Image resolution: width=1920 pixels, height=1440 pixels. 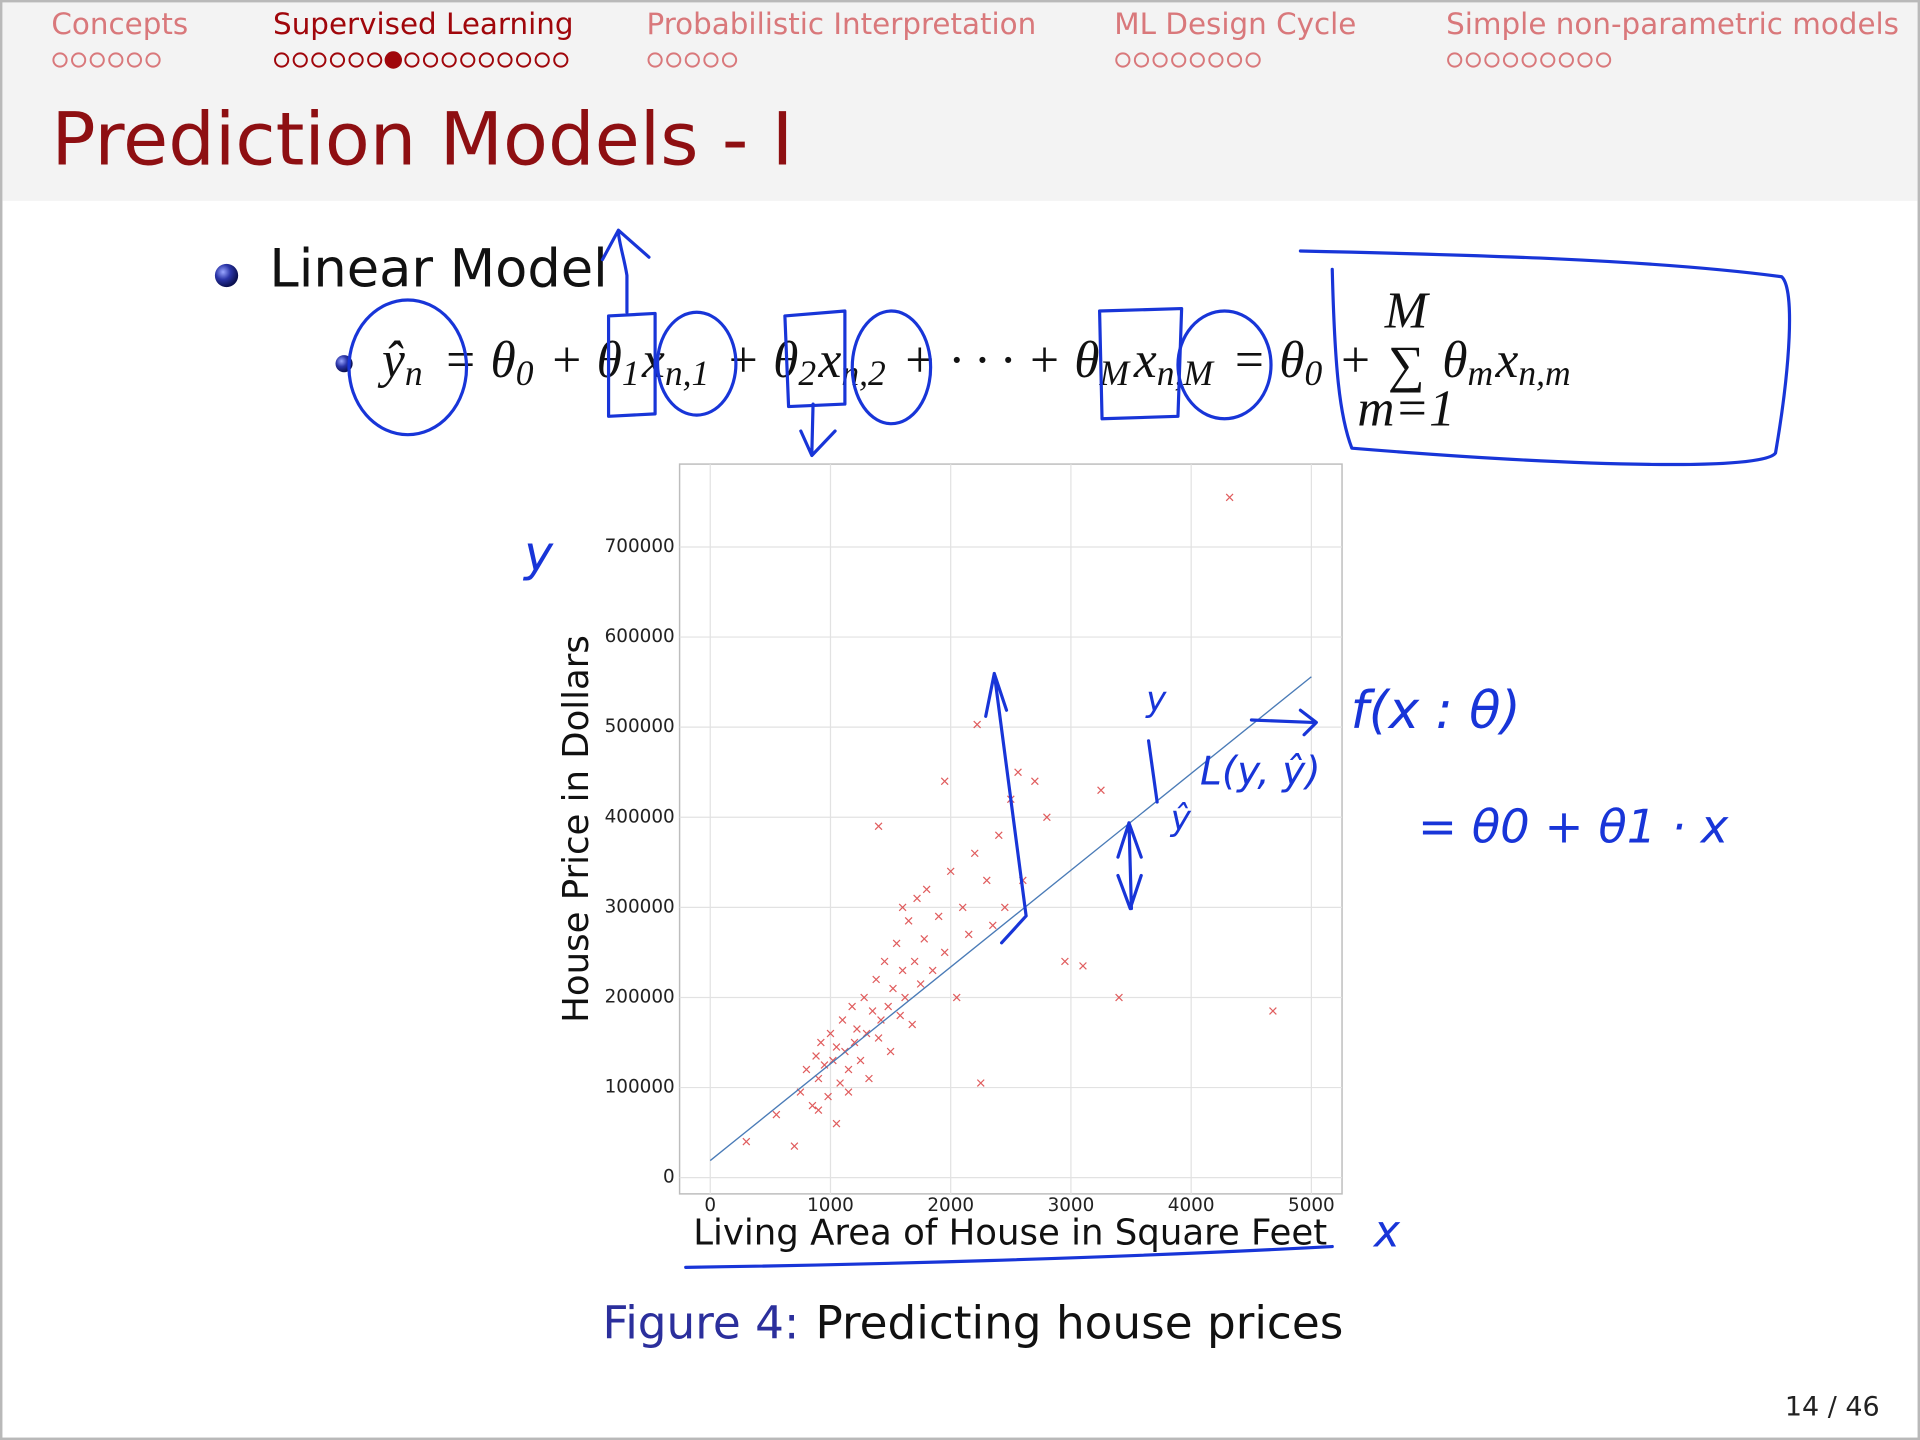 I want to click on header-band, so click(x=960, y=101).